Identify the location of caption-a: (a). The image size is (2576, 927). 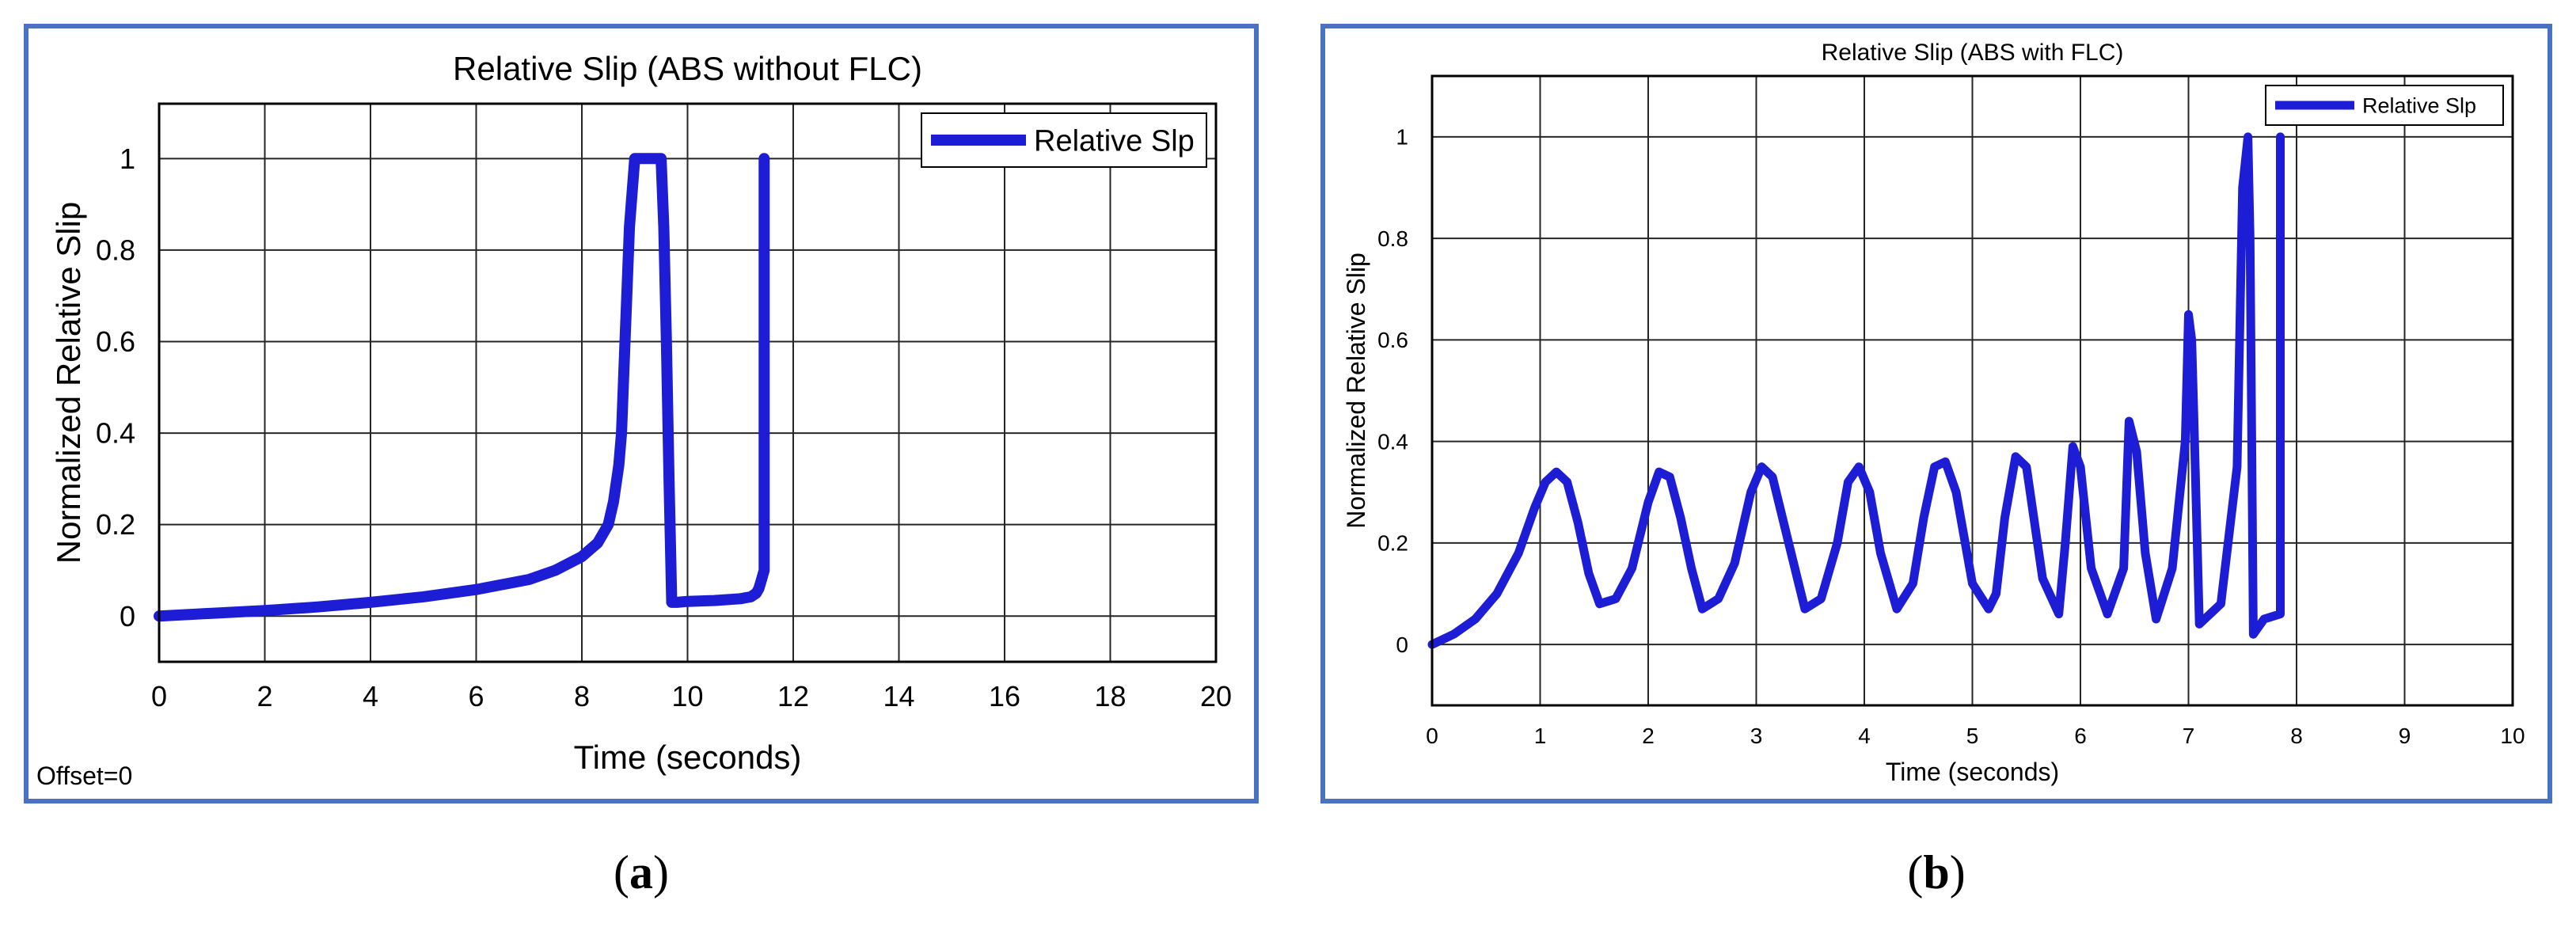
(641, 872).